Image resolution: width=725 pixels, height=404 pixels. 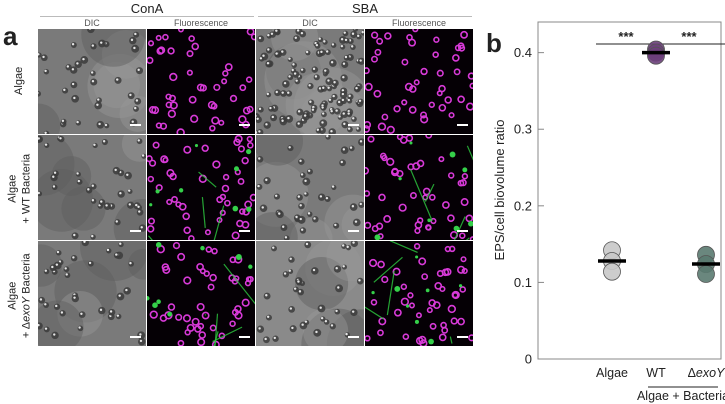 I want to click on x-category-label: WT, so click(x=656, y=373).